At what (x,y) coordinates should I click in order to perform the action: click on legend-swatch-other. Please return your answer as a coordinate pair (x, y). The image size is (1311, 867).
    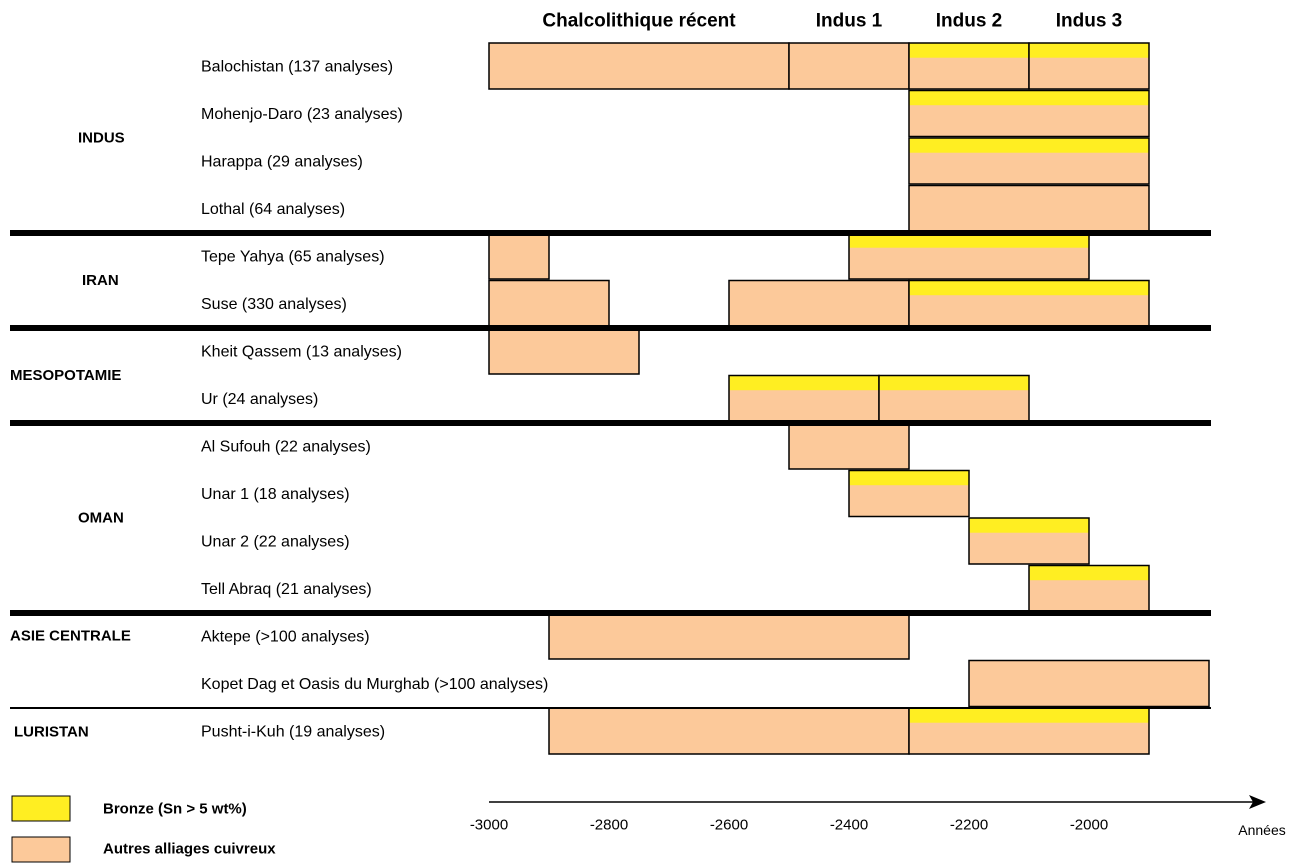
    Looking at the image, I should click on (41, 849).